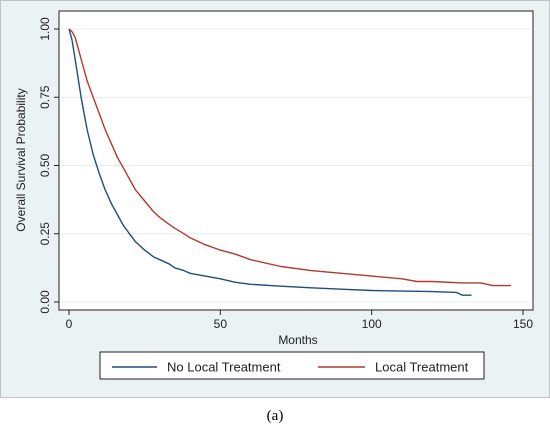  What do you see at coordinates (69, 324) in the screenshot?
I see `x-tick-label: 0` at bounding box center [69, 324].